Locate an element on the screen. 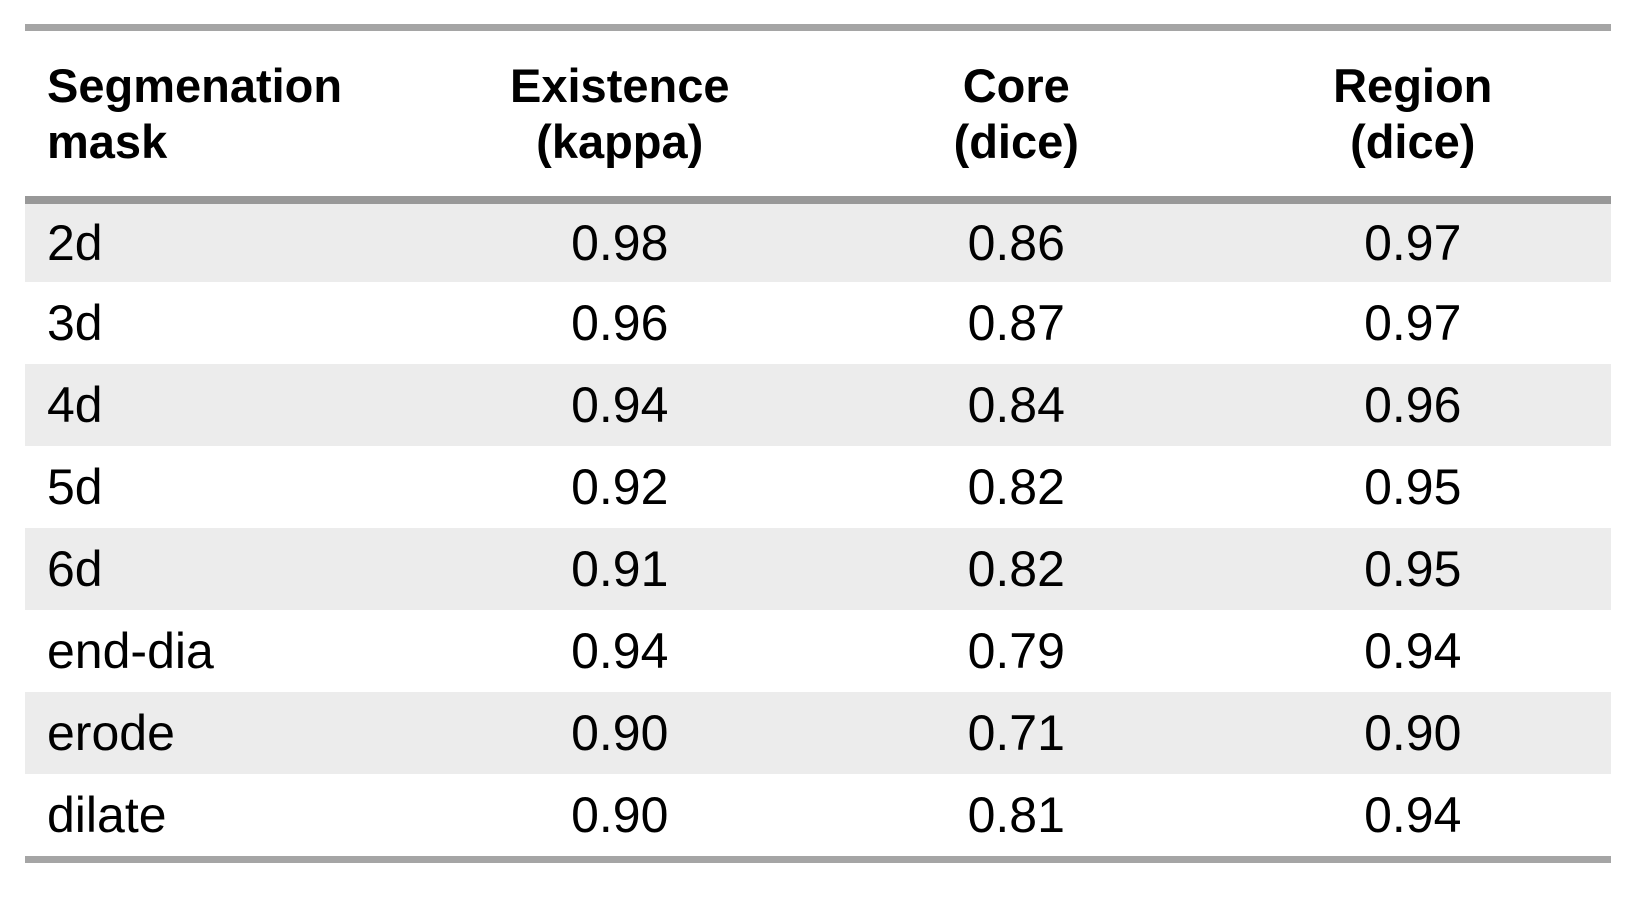 This screenshot has width=1634, height=916. column-header-existence-kappa: Existence (kappa) is located at coordinates (619, 117).